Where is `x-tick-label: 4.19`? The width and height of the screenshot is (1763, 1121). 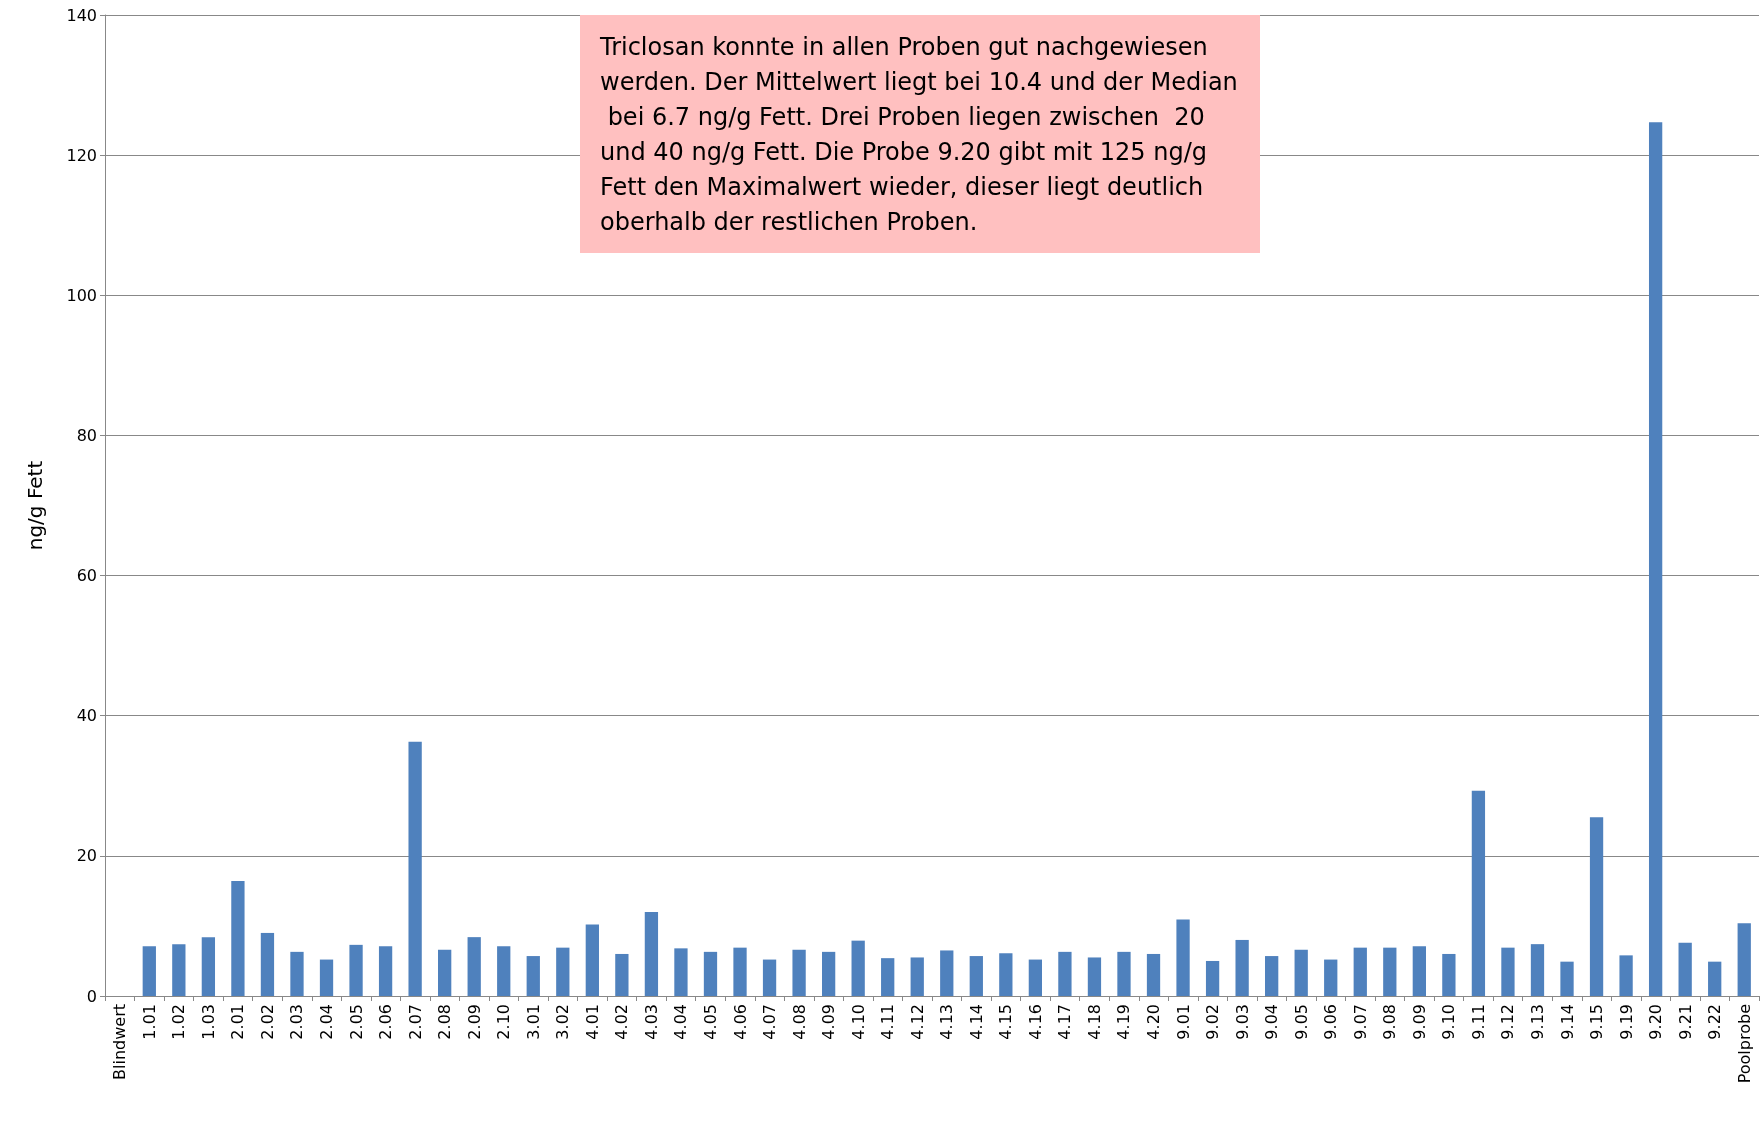 x-tick-label: 4.19 is located at coordinates (1124, 1022).